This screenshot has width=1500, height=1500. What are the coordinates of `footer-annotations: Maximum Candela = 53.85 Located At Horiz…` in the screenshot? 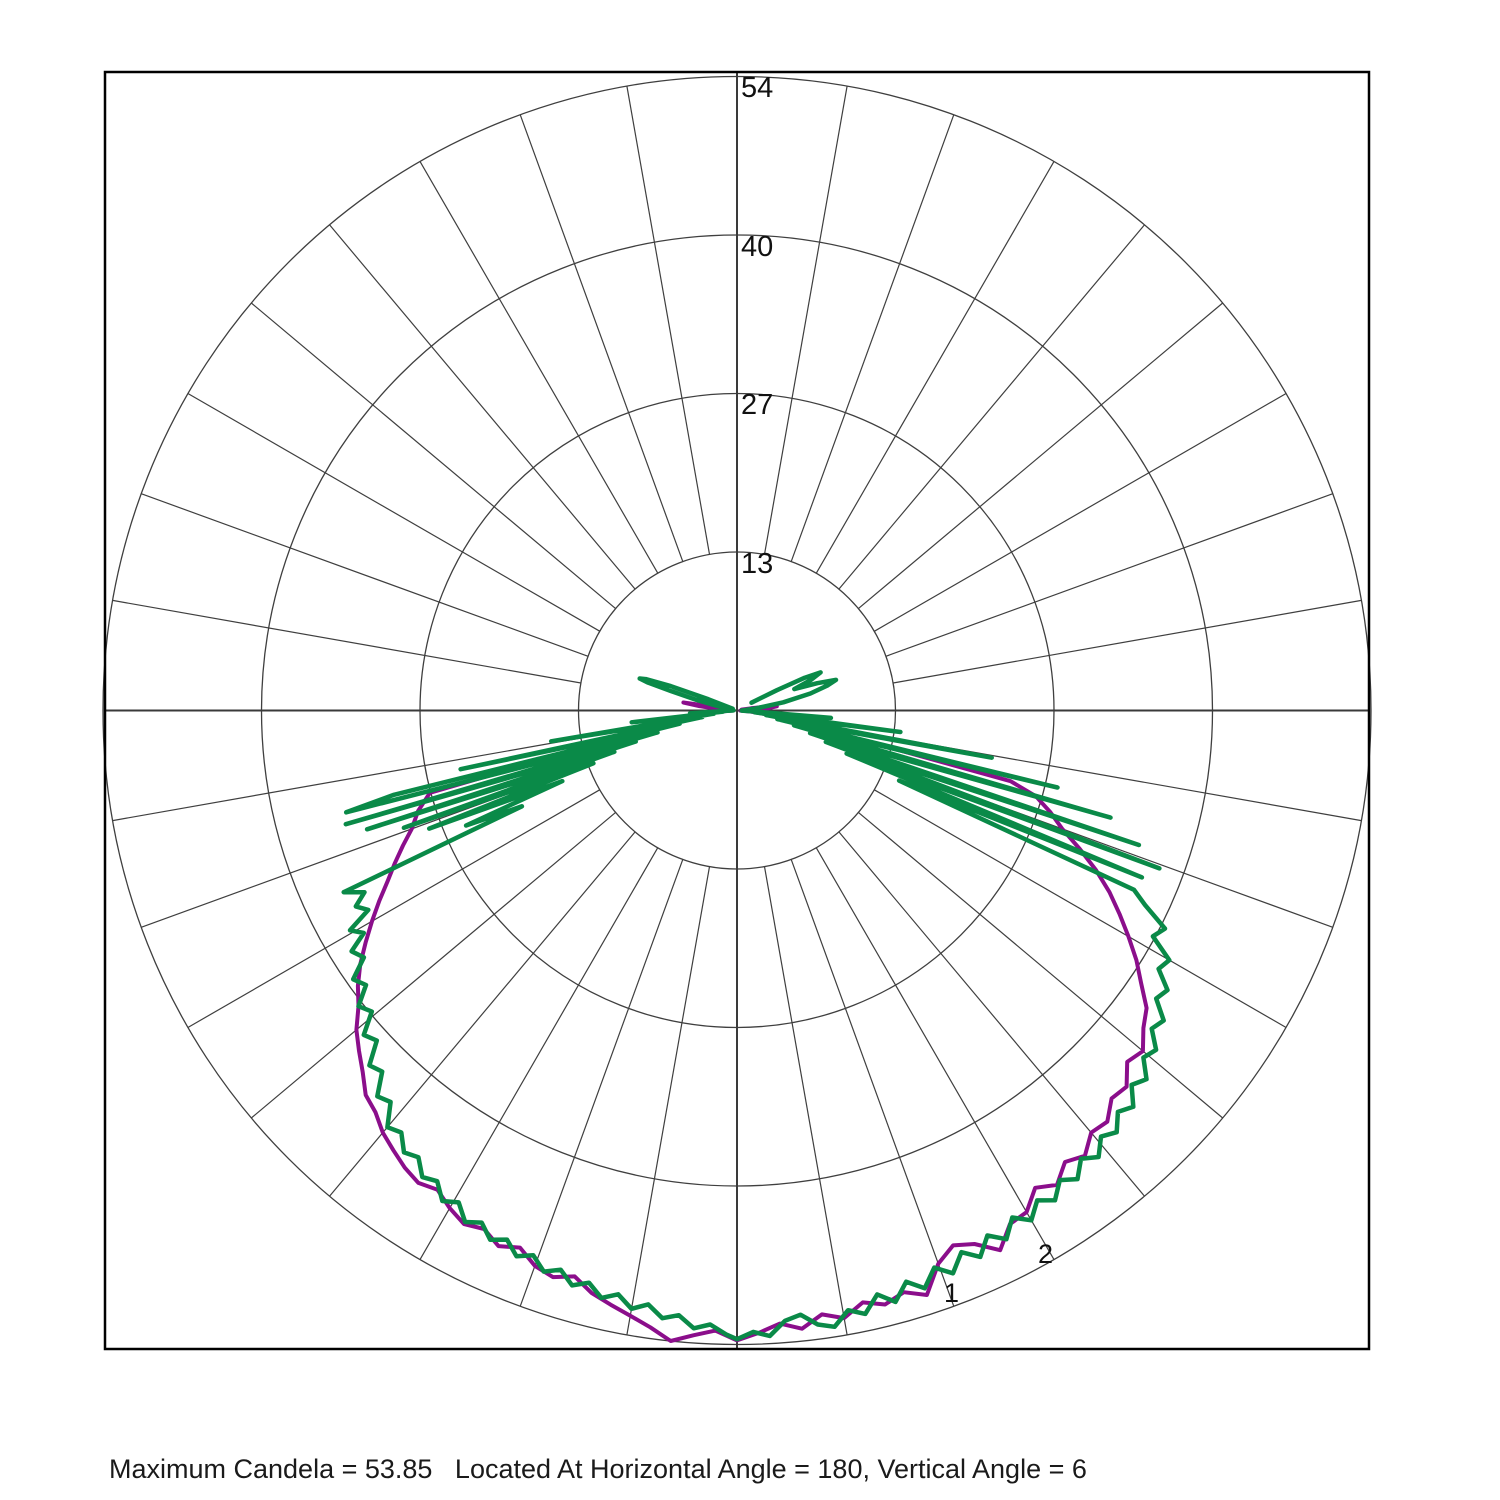 It's located at (595, 1442).